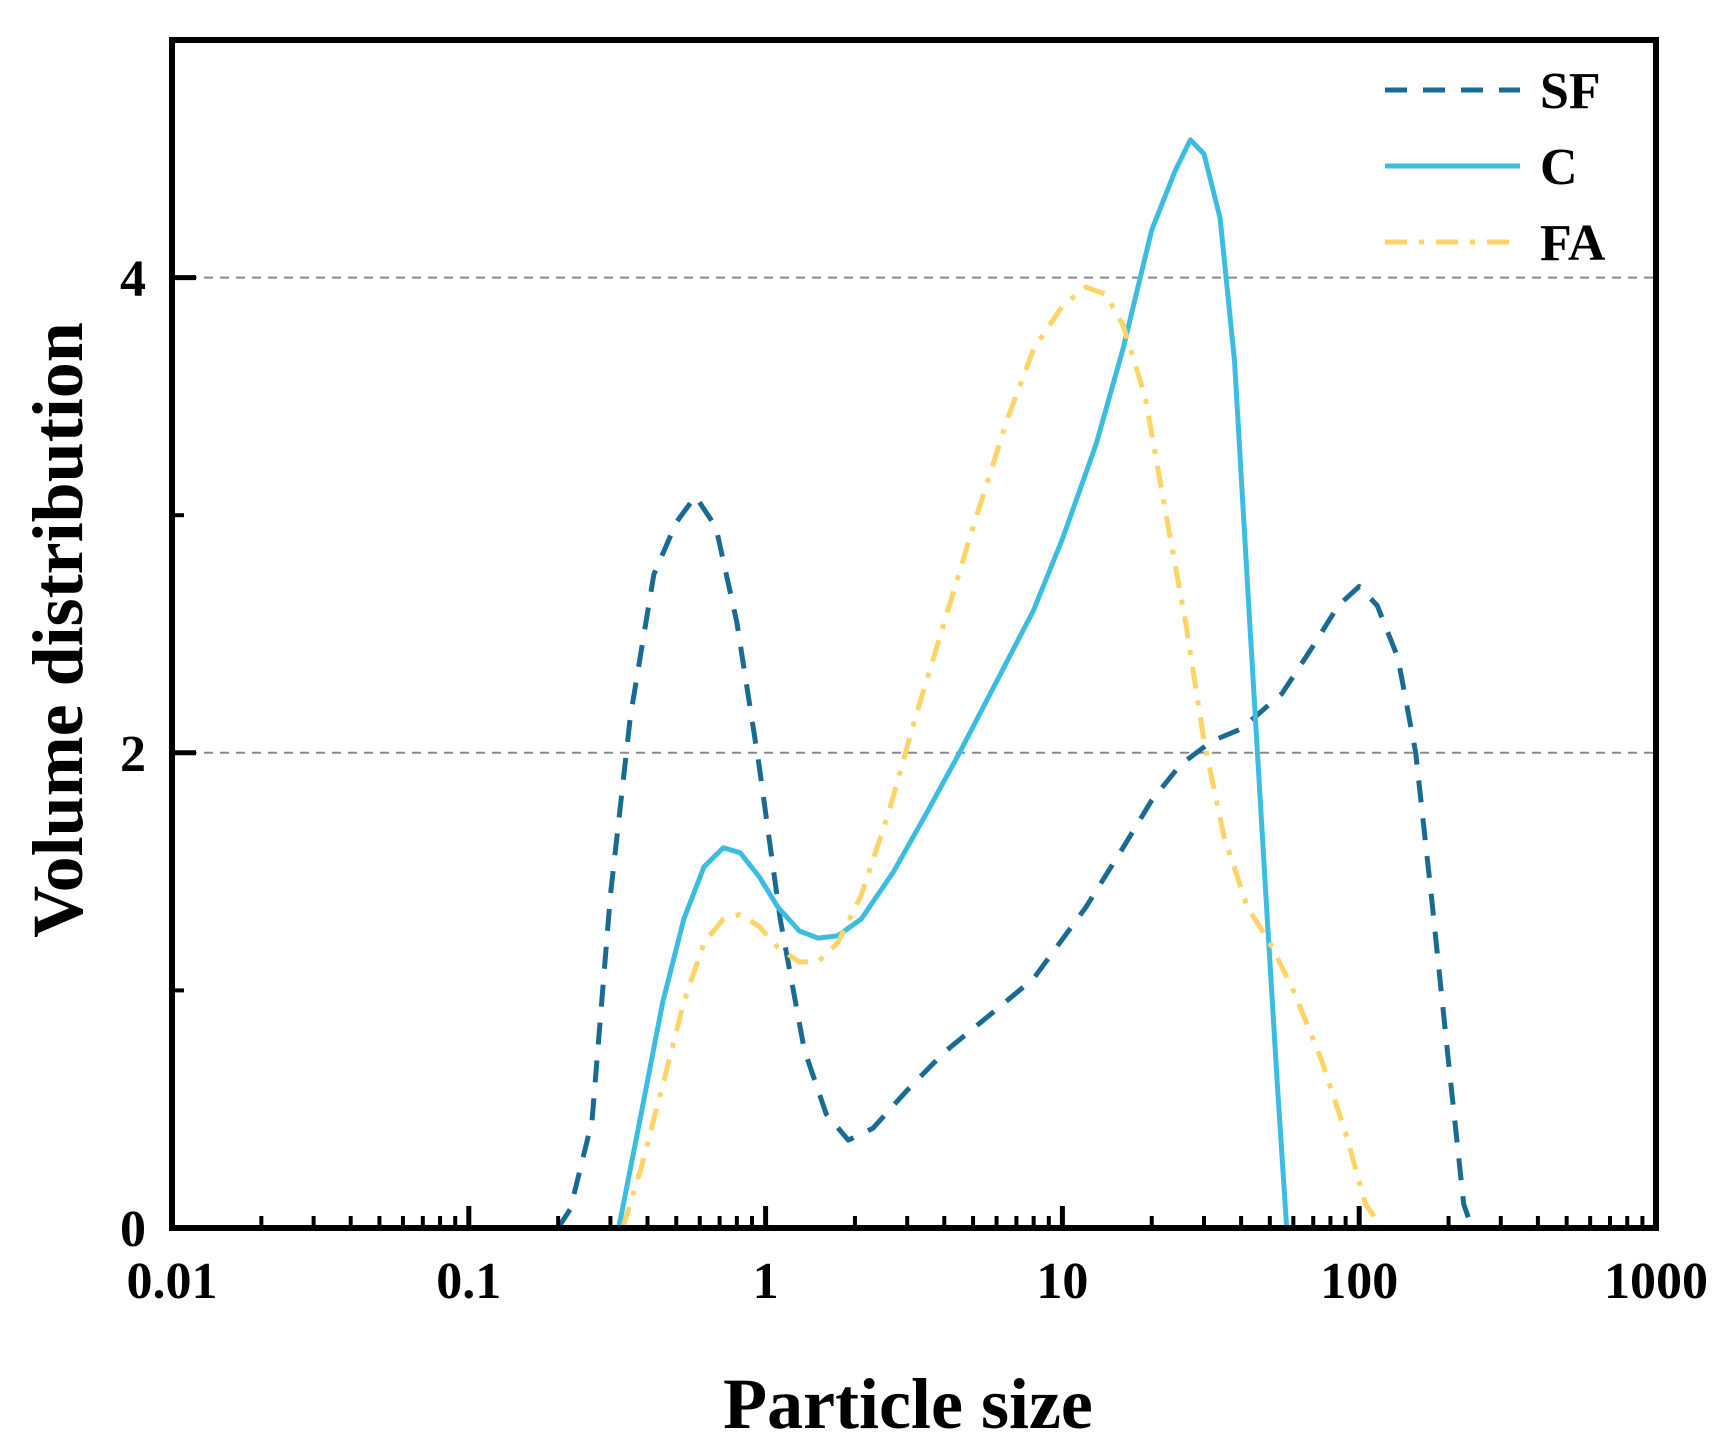 This screenshot has height=1452, width=1736. What do you see at coordinates (1656, 1281) in the screenshot?
I see `x-tick-label: 1000` at bounding box center [1656, 1281].